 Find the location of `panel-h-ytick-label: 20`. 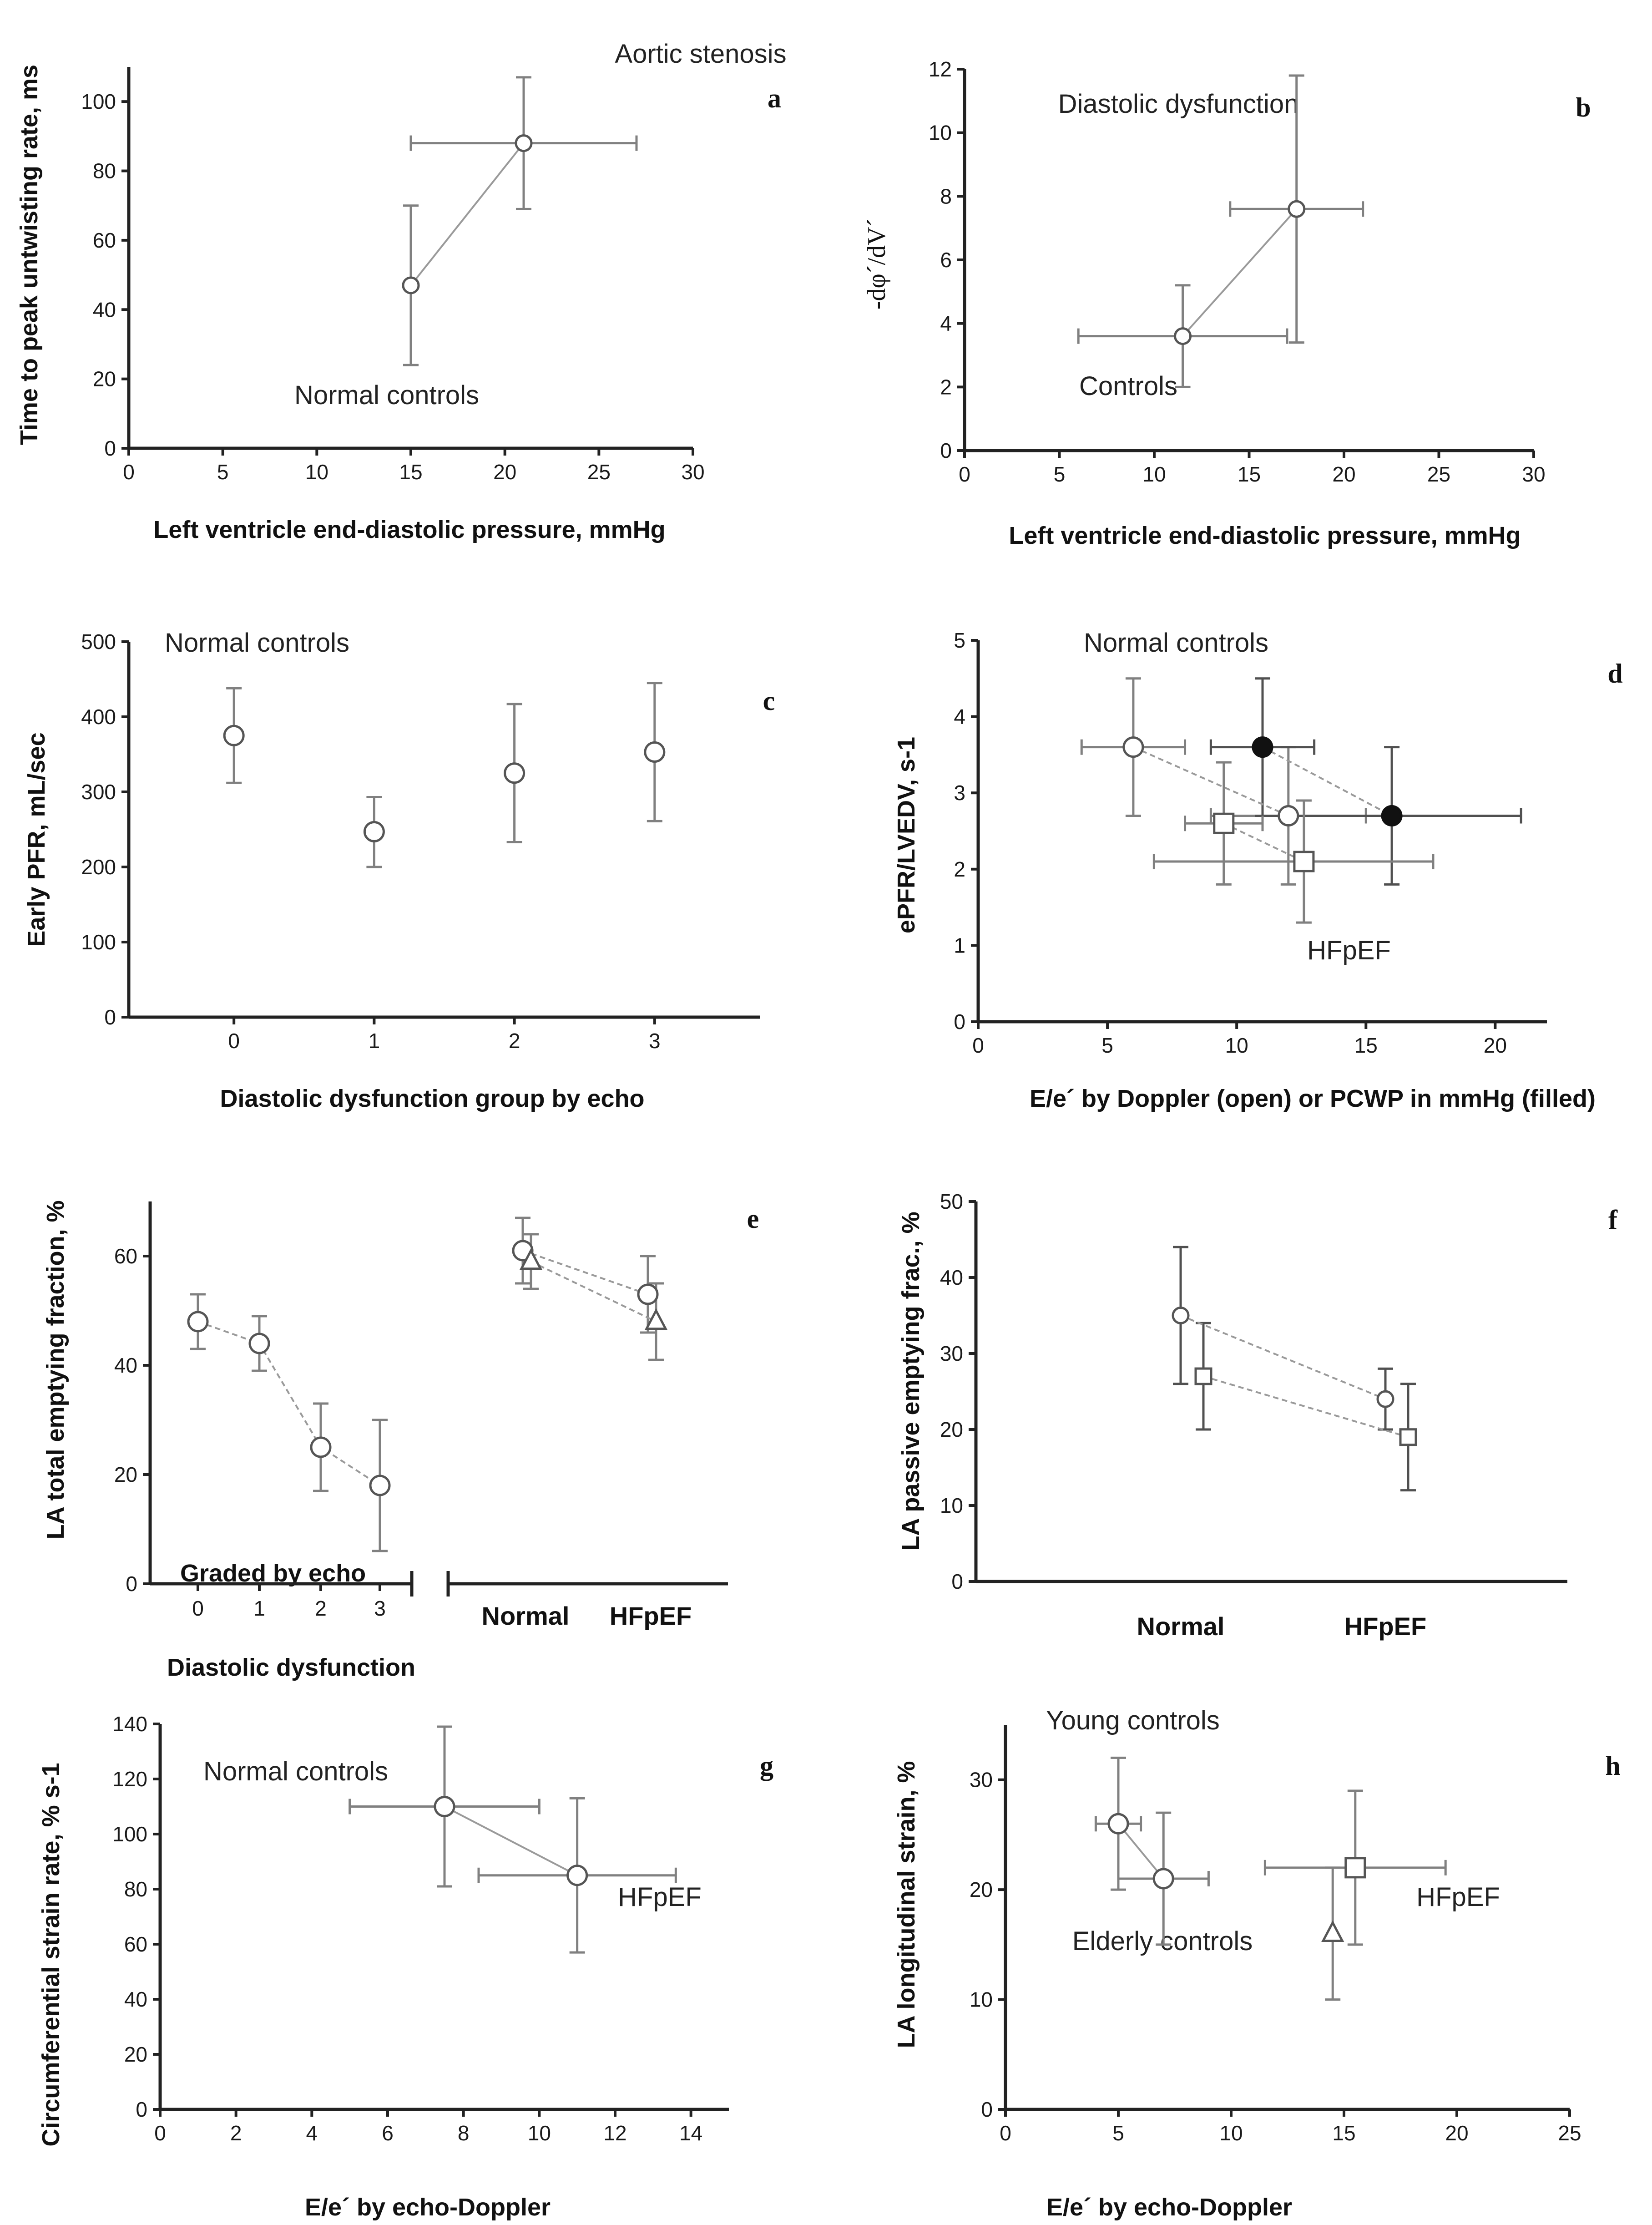

panel-h-ytick-label: 20 is located at coordinates (982, 1889).